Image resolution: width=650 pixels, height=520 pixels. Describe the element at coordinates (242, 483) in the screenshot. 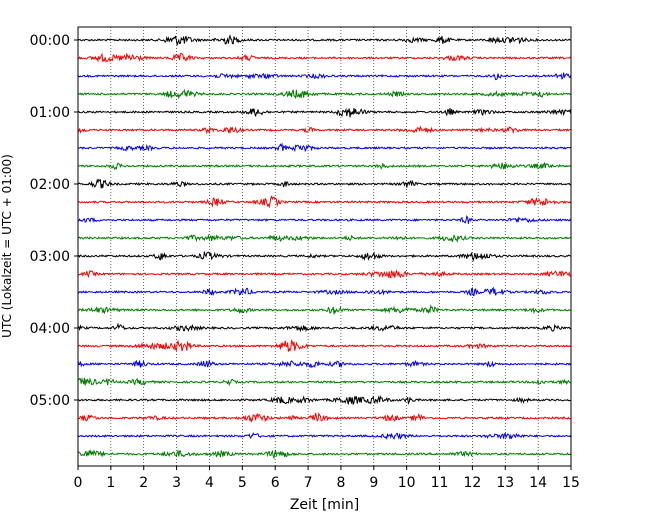

I see `x-tick-label: 5` at that location.